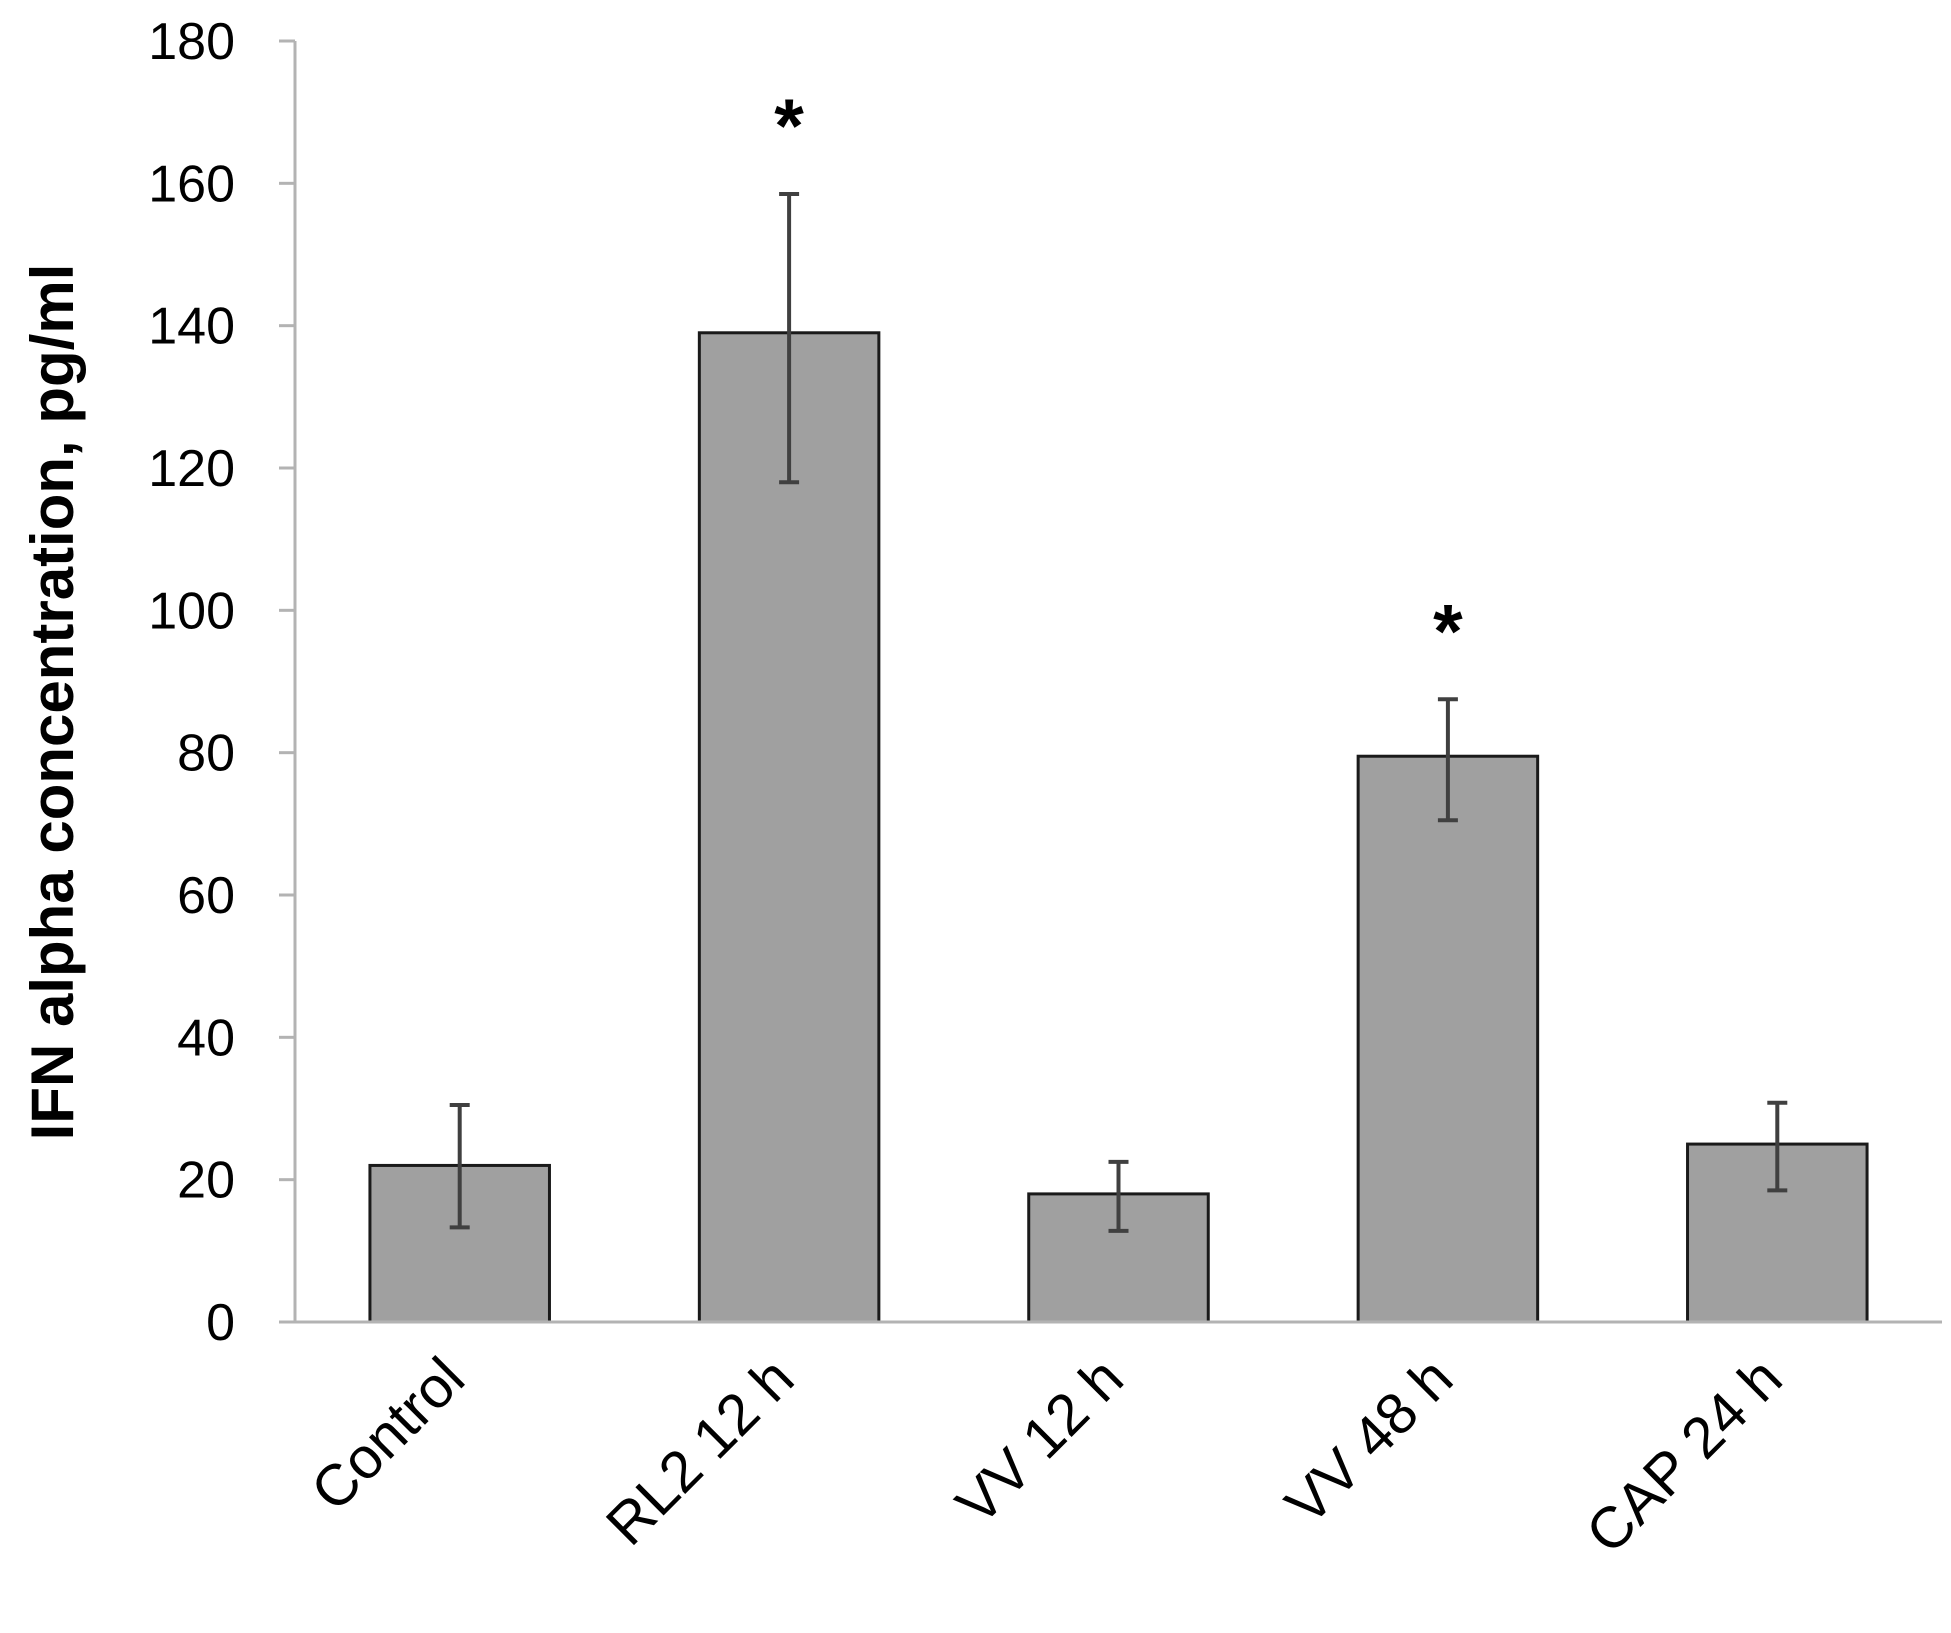  Describe the element at coordinates (191, 611) in the screenshot. I see `y-tick-label: 100` at that location.